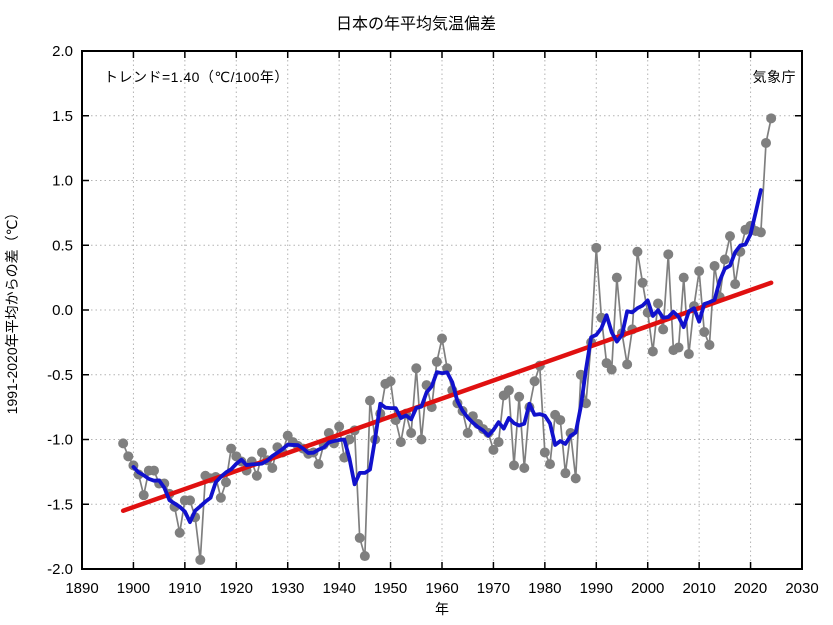  Describe the element at coordinates (698, 588) in the screenshot. I see `x-tick-label: 2010` at that location.